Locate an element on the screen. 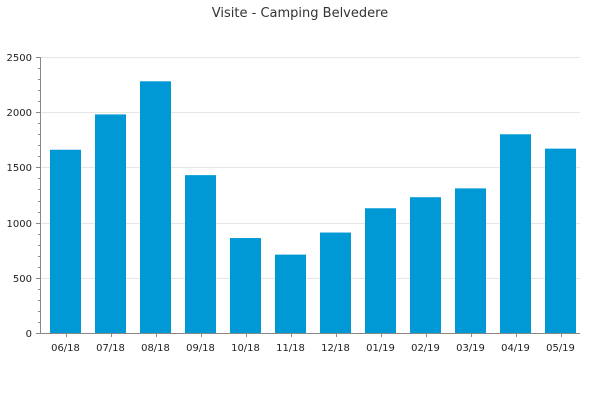 The width and height of the screenshot is (600, 400). chart-title: Visite - Camping Belvedere is located at coordinates (300, 13).